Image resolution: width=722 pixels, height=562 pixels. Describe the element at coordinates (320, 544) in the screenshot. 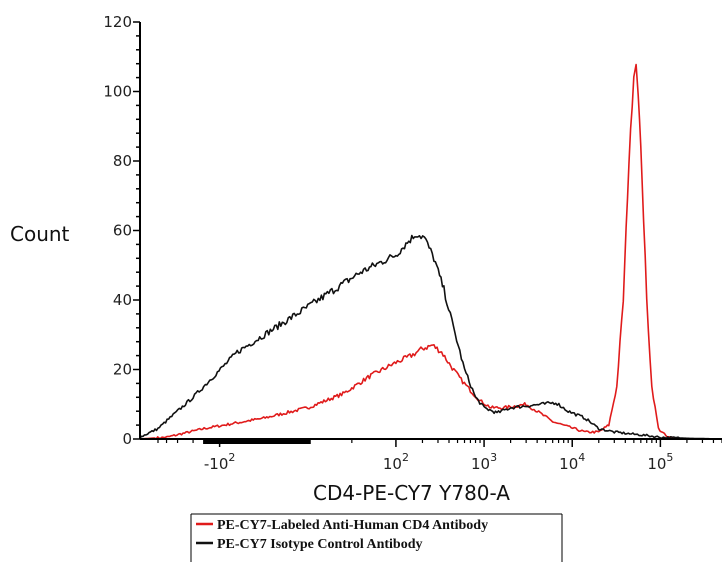

I see `legend-entry: PE-CY7 Isotype Control Antibody` at that location.